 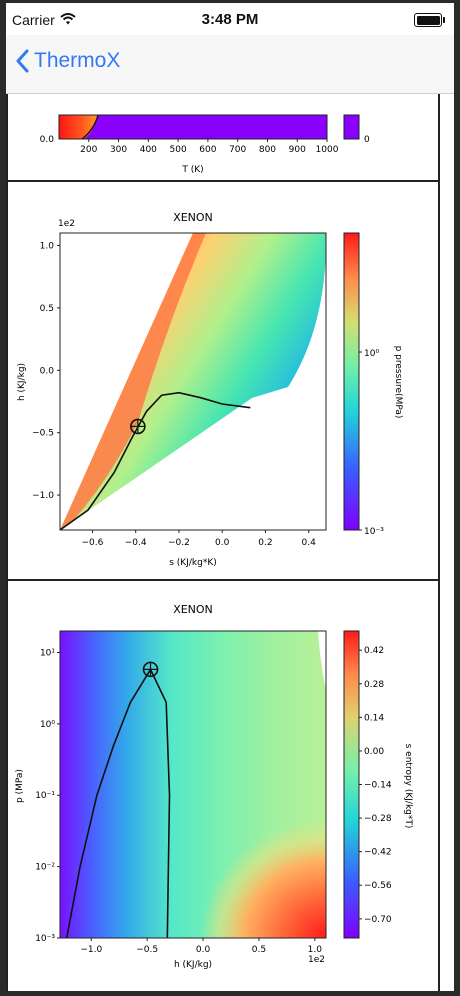 What do you see at coordinates (309, 543) in the screenshot?
I see `x-tick-label: 0.4` at bounding box center [309, 543].